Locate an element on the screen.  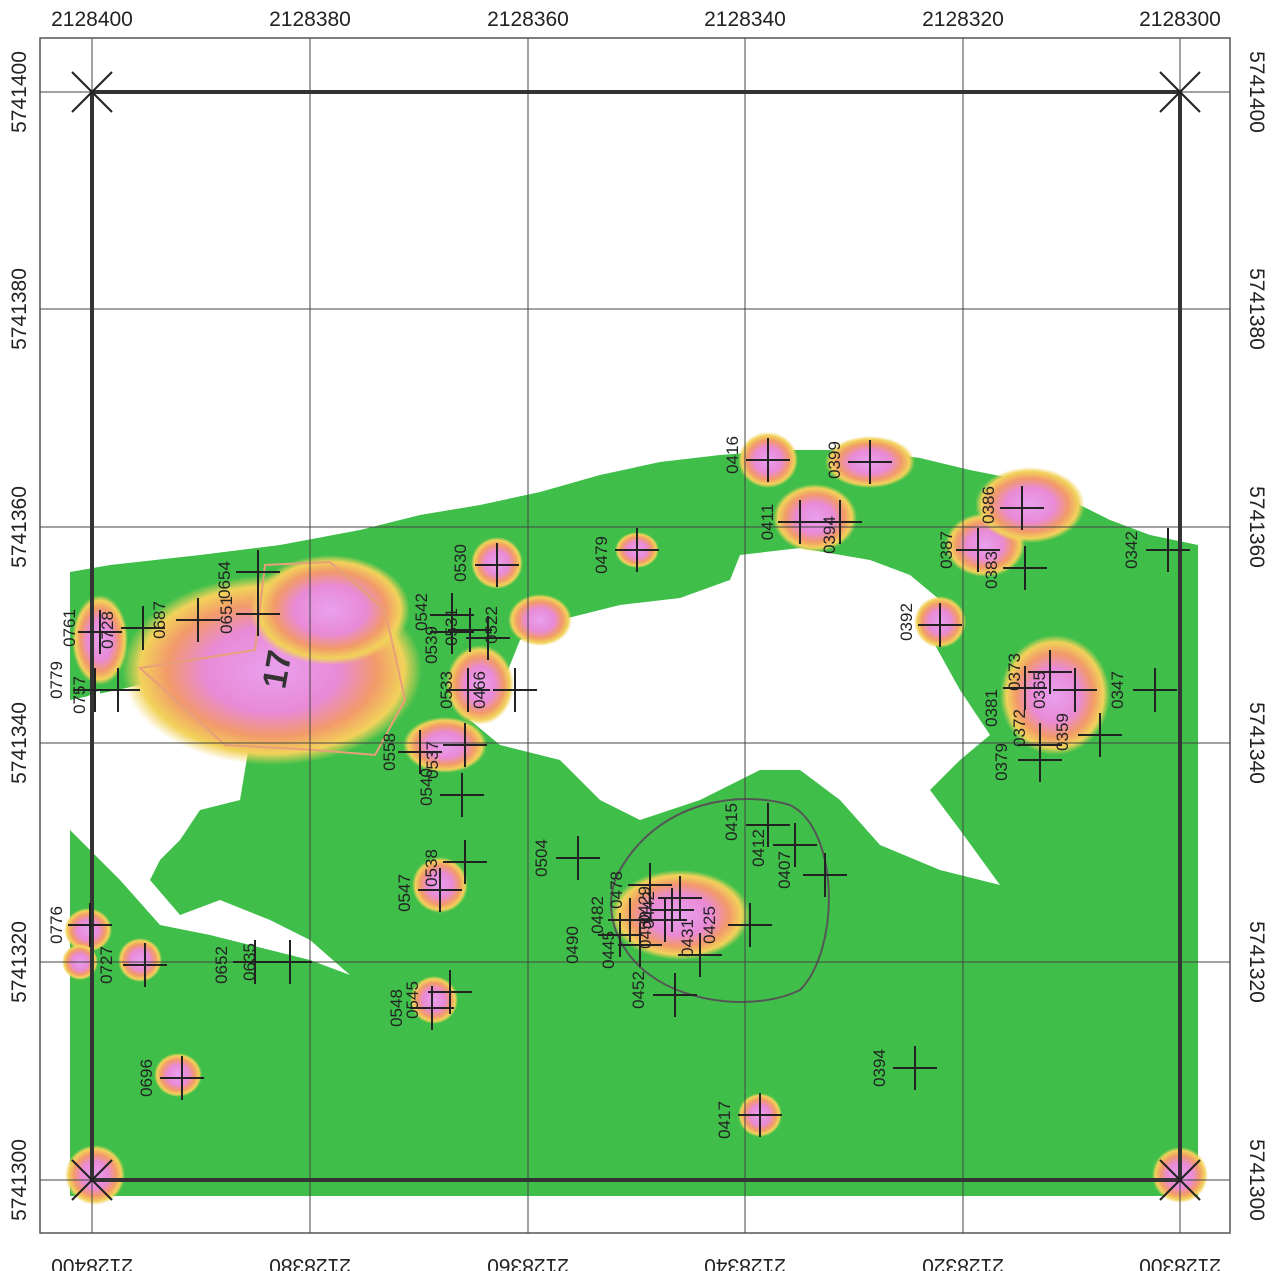
point-label: 0482 is located at coordinates (597, 915).